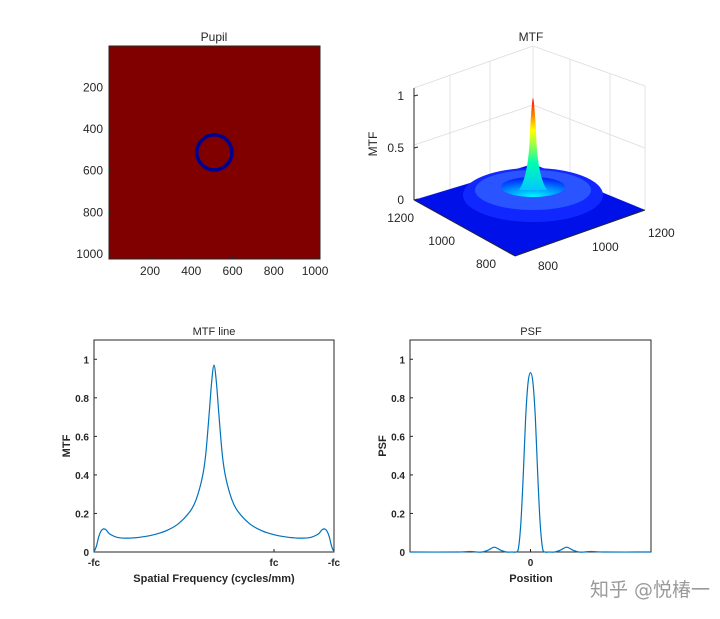 Image resolution: width=720 pixels, height=619 pixels. I want to click on mtf-y-tick-label: 1000, so click(441, 241).